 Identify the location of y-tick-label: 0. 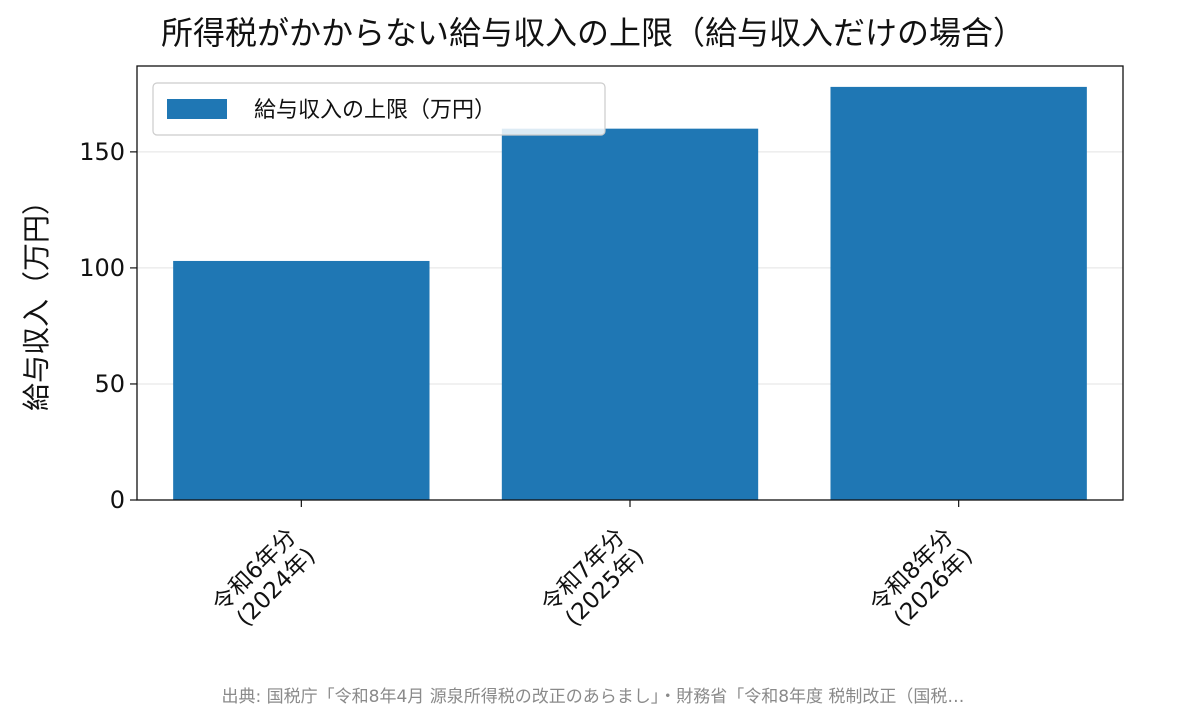
(117, 500).